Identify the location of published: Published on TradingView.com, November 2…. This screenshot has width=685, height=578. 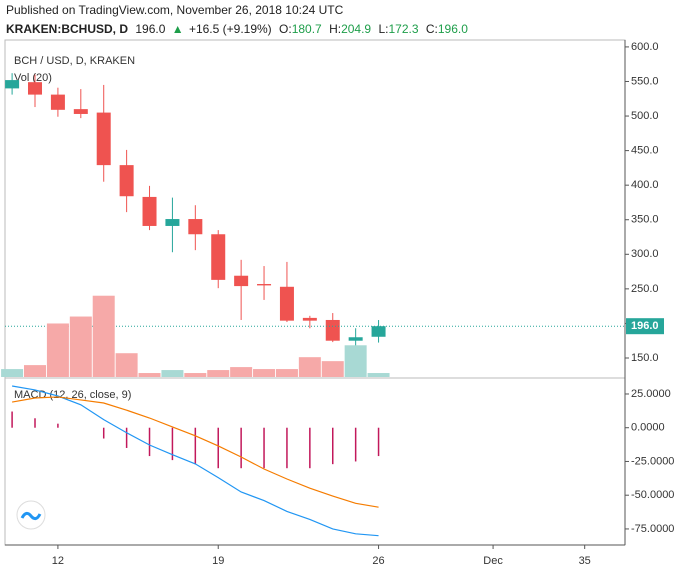
(175, 10).